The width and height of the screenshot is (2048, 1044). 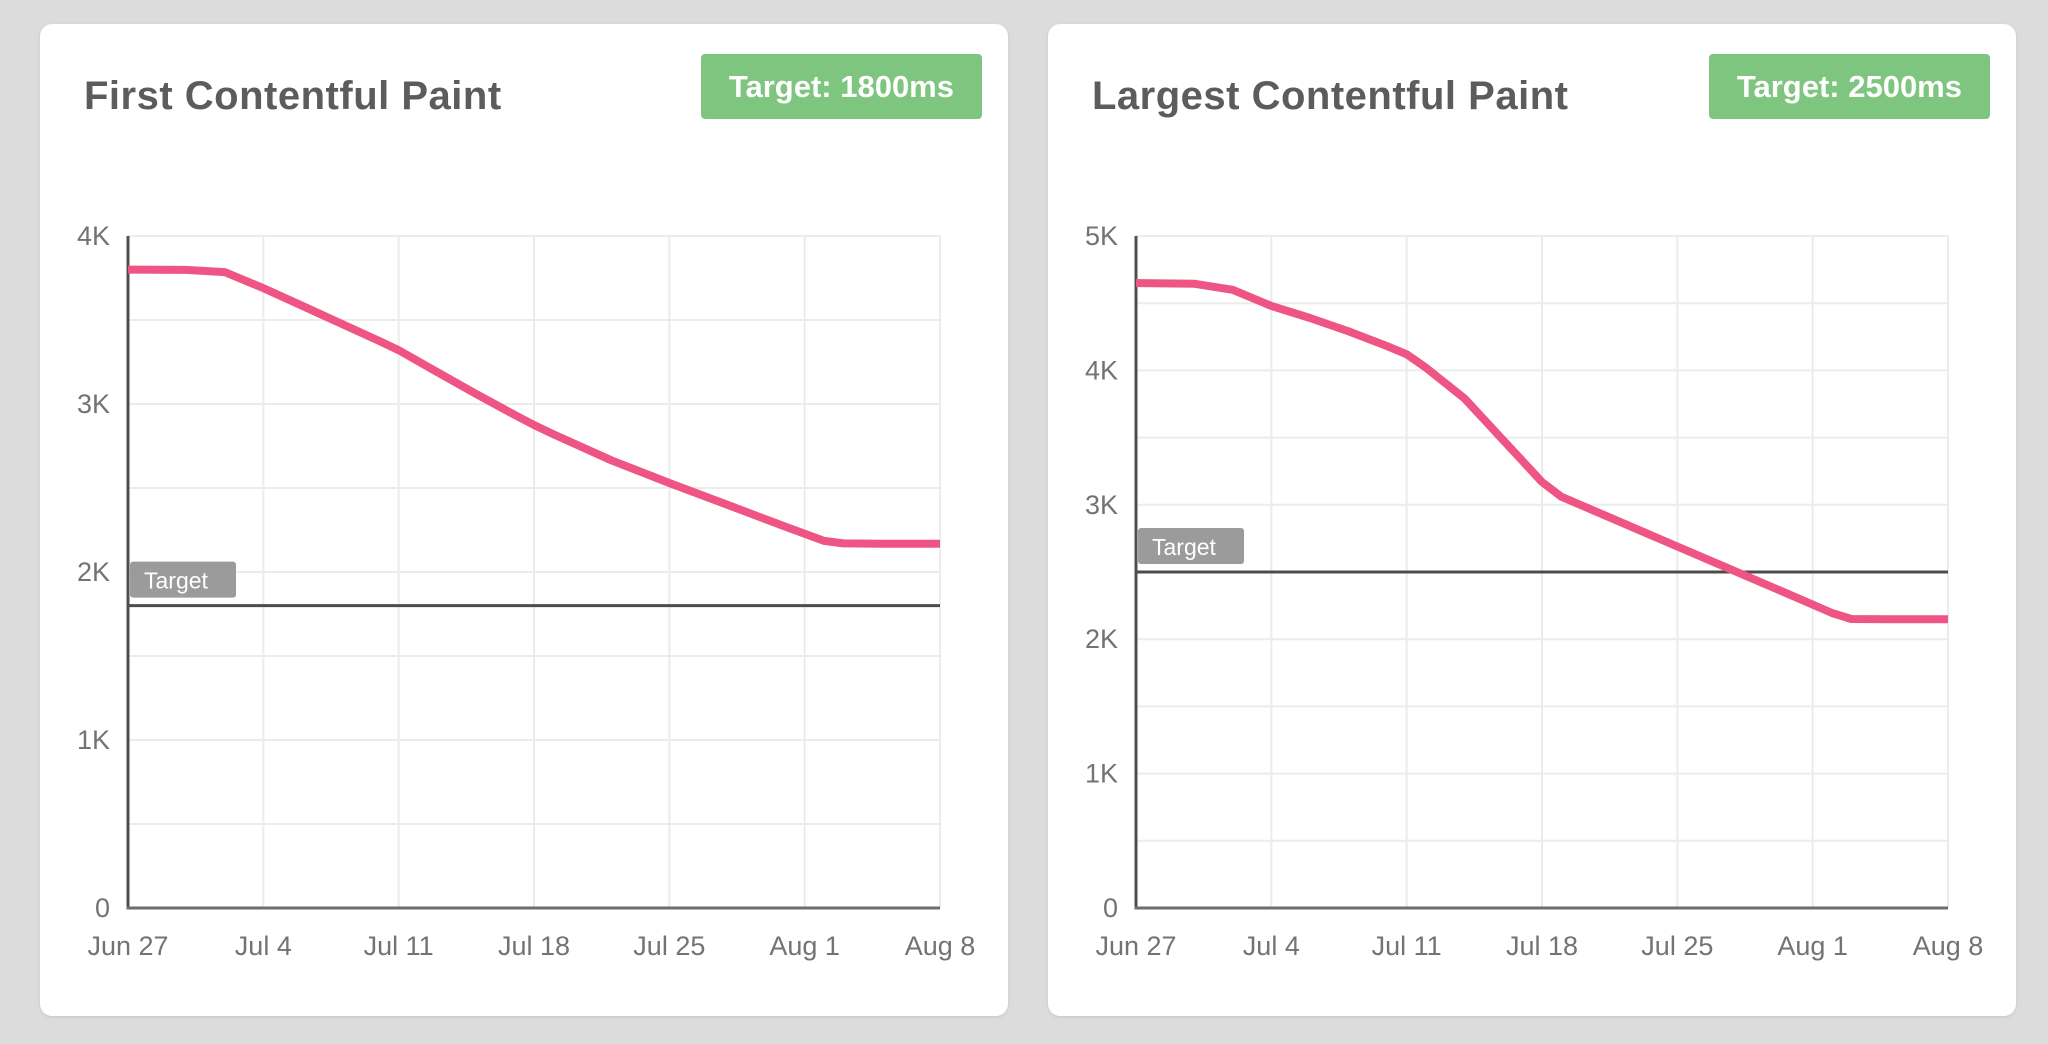 I want to click on lcp-card-title: Largest Contentful Paint, so click(x=1330, y=96).